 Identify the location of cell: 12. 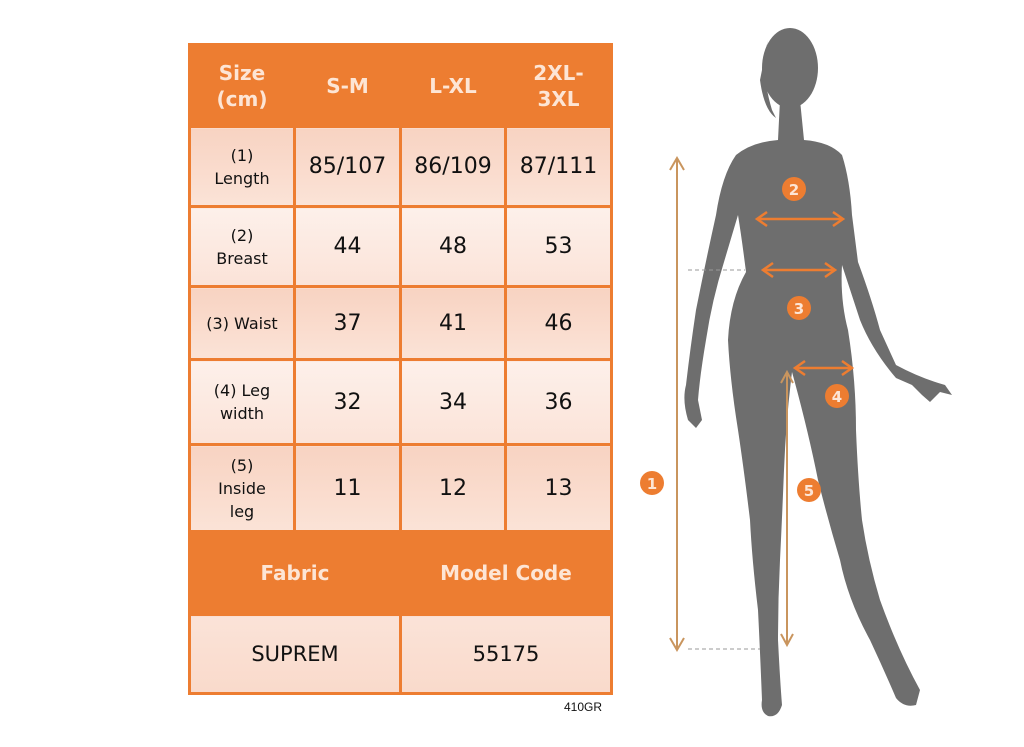
(453, 488).